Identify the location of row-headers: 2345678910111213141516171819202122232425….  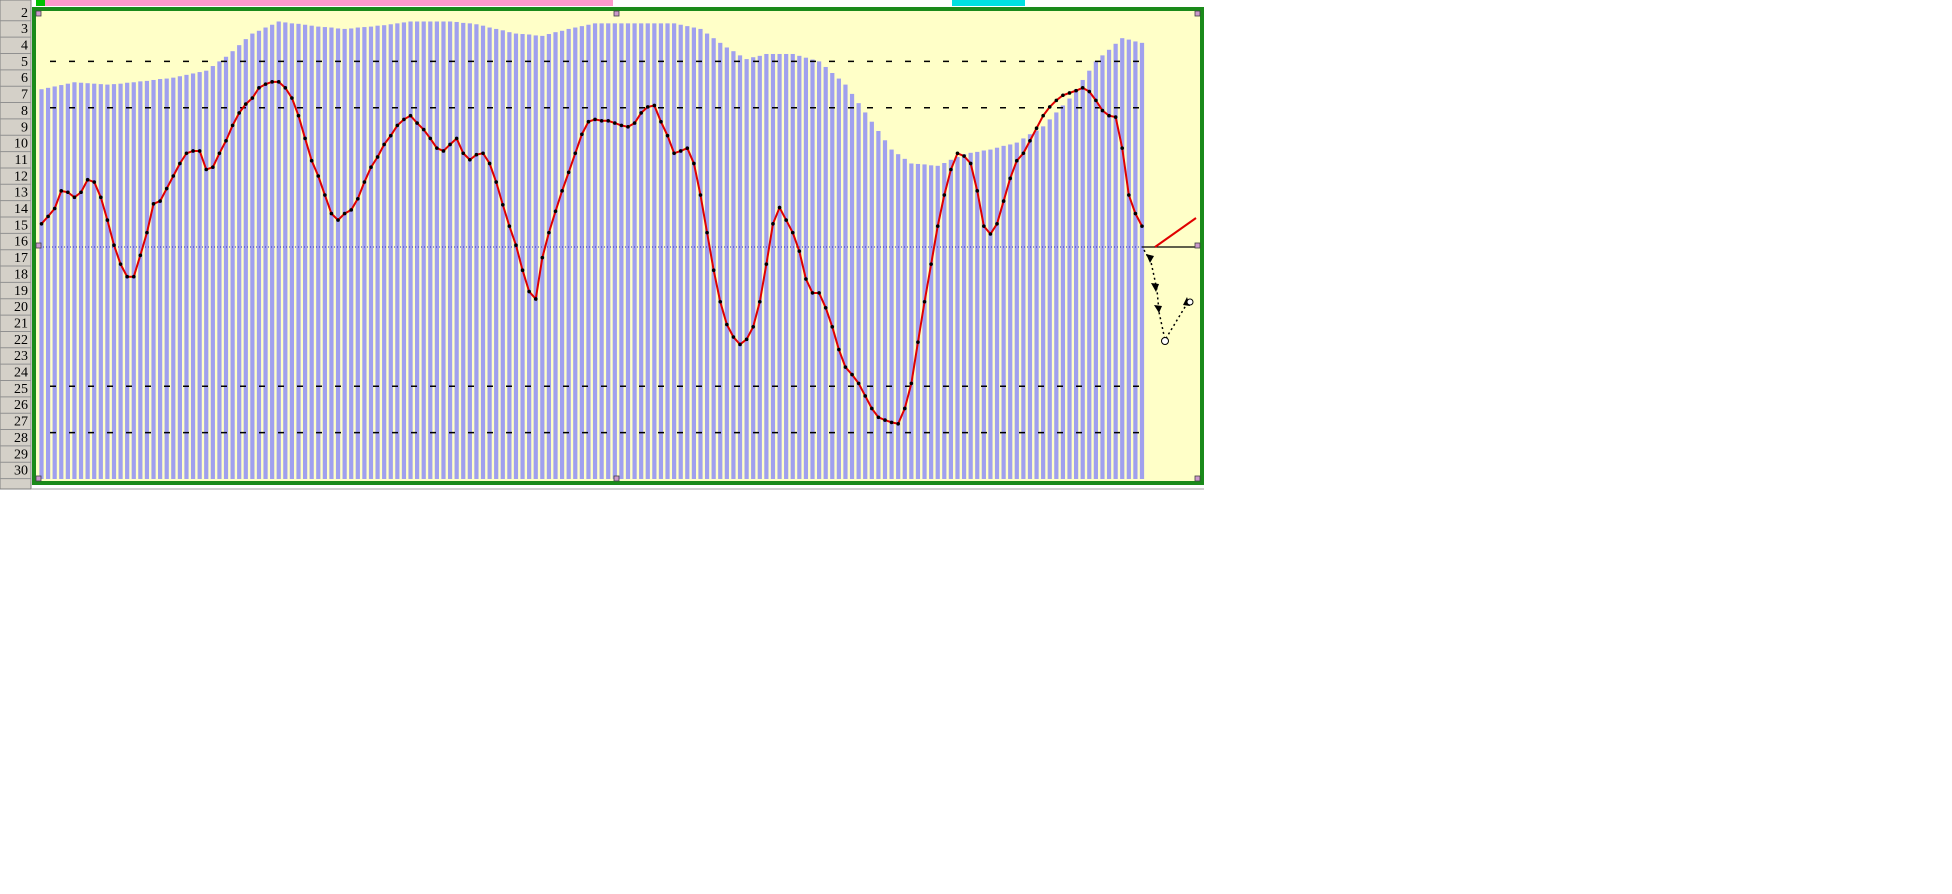
(15, 243).